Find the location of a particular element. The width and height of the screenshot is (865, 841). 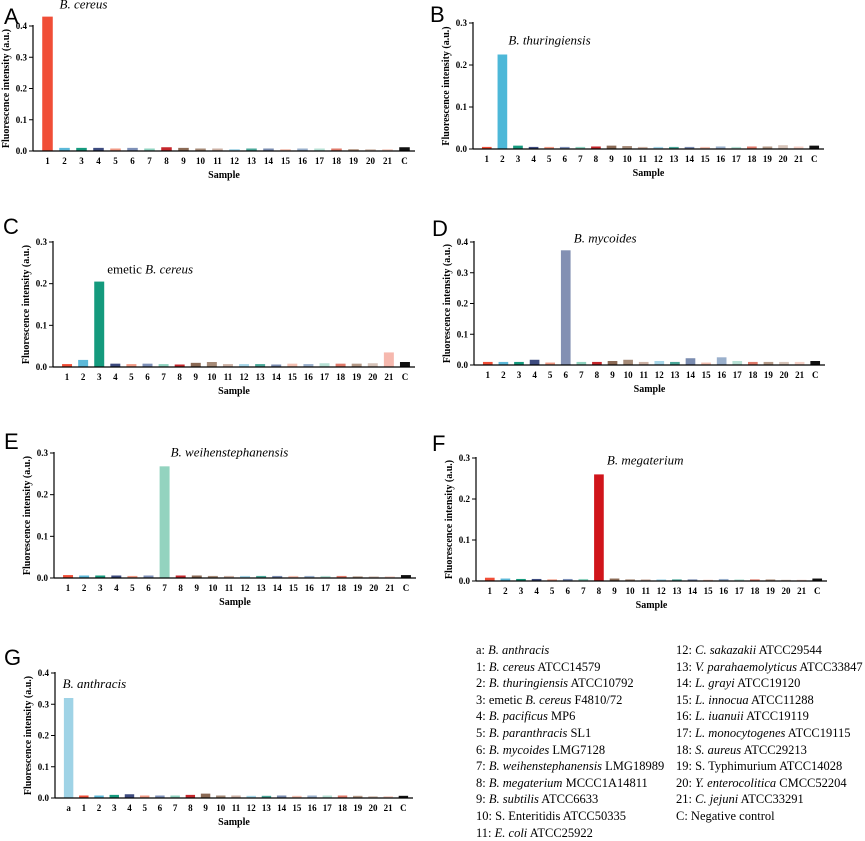

annotation-label: emetic B. cereus is located at coordinates (150, 269).